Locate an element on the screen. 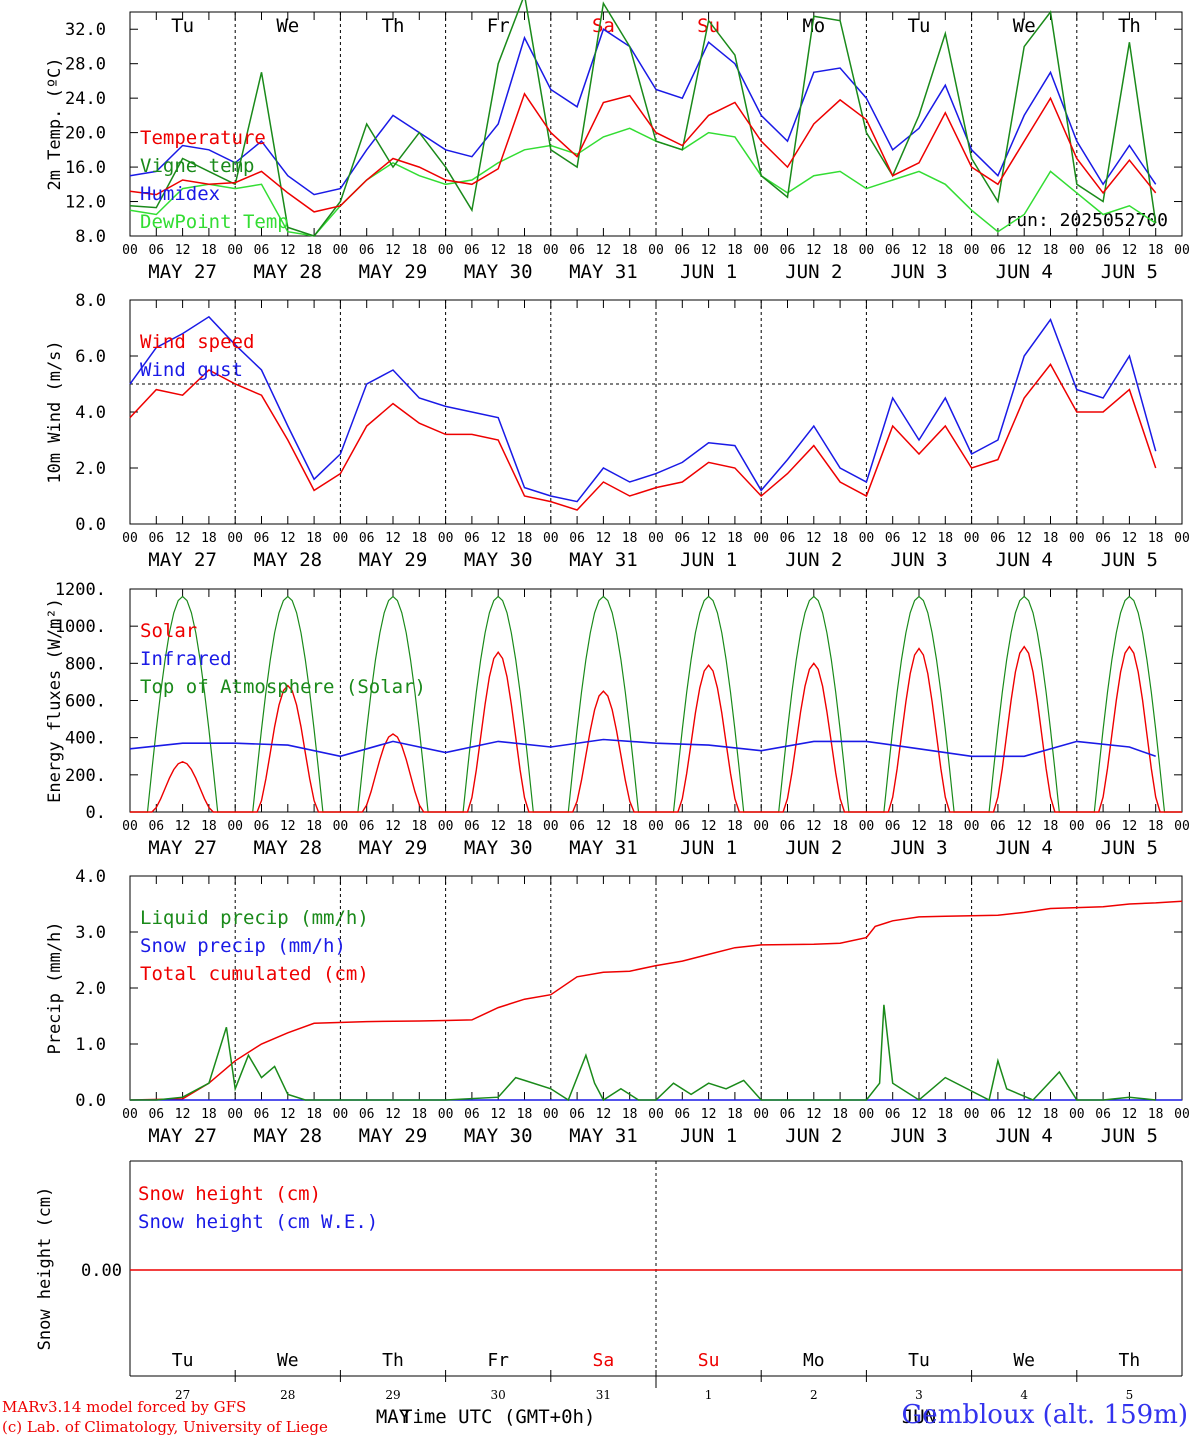 The image size is (1194, 1440). legend-entry: DewPoint Temp is located at coordinates (214, 222).